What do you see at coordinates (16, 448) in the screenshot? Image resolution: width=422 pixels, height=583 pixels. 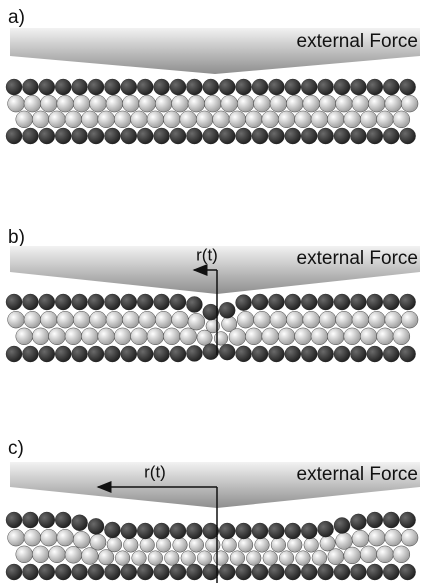 I see `panel-label: c)` at bounding box center [16, 448].